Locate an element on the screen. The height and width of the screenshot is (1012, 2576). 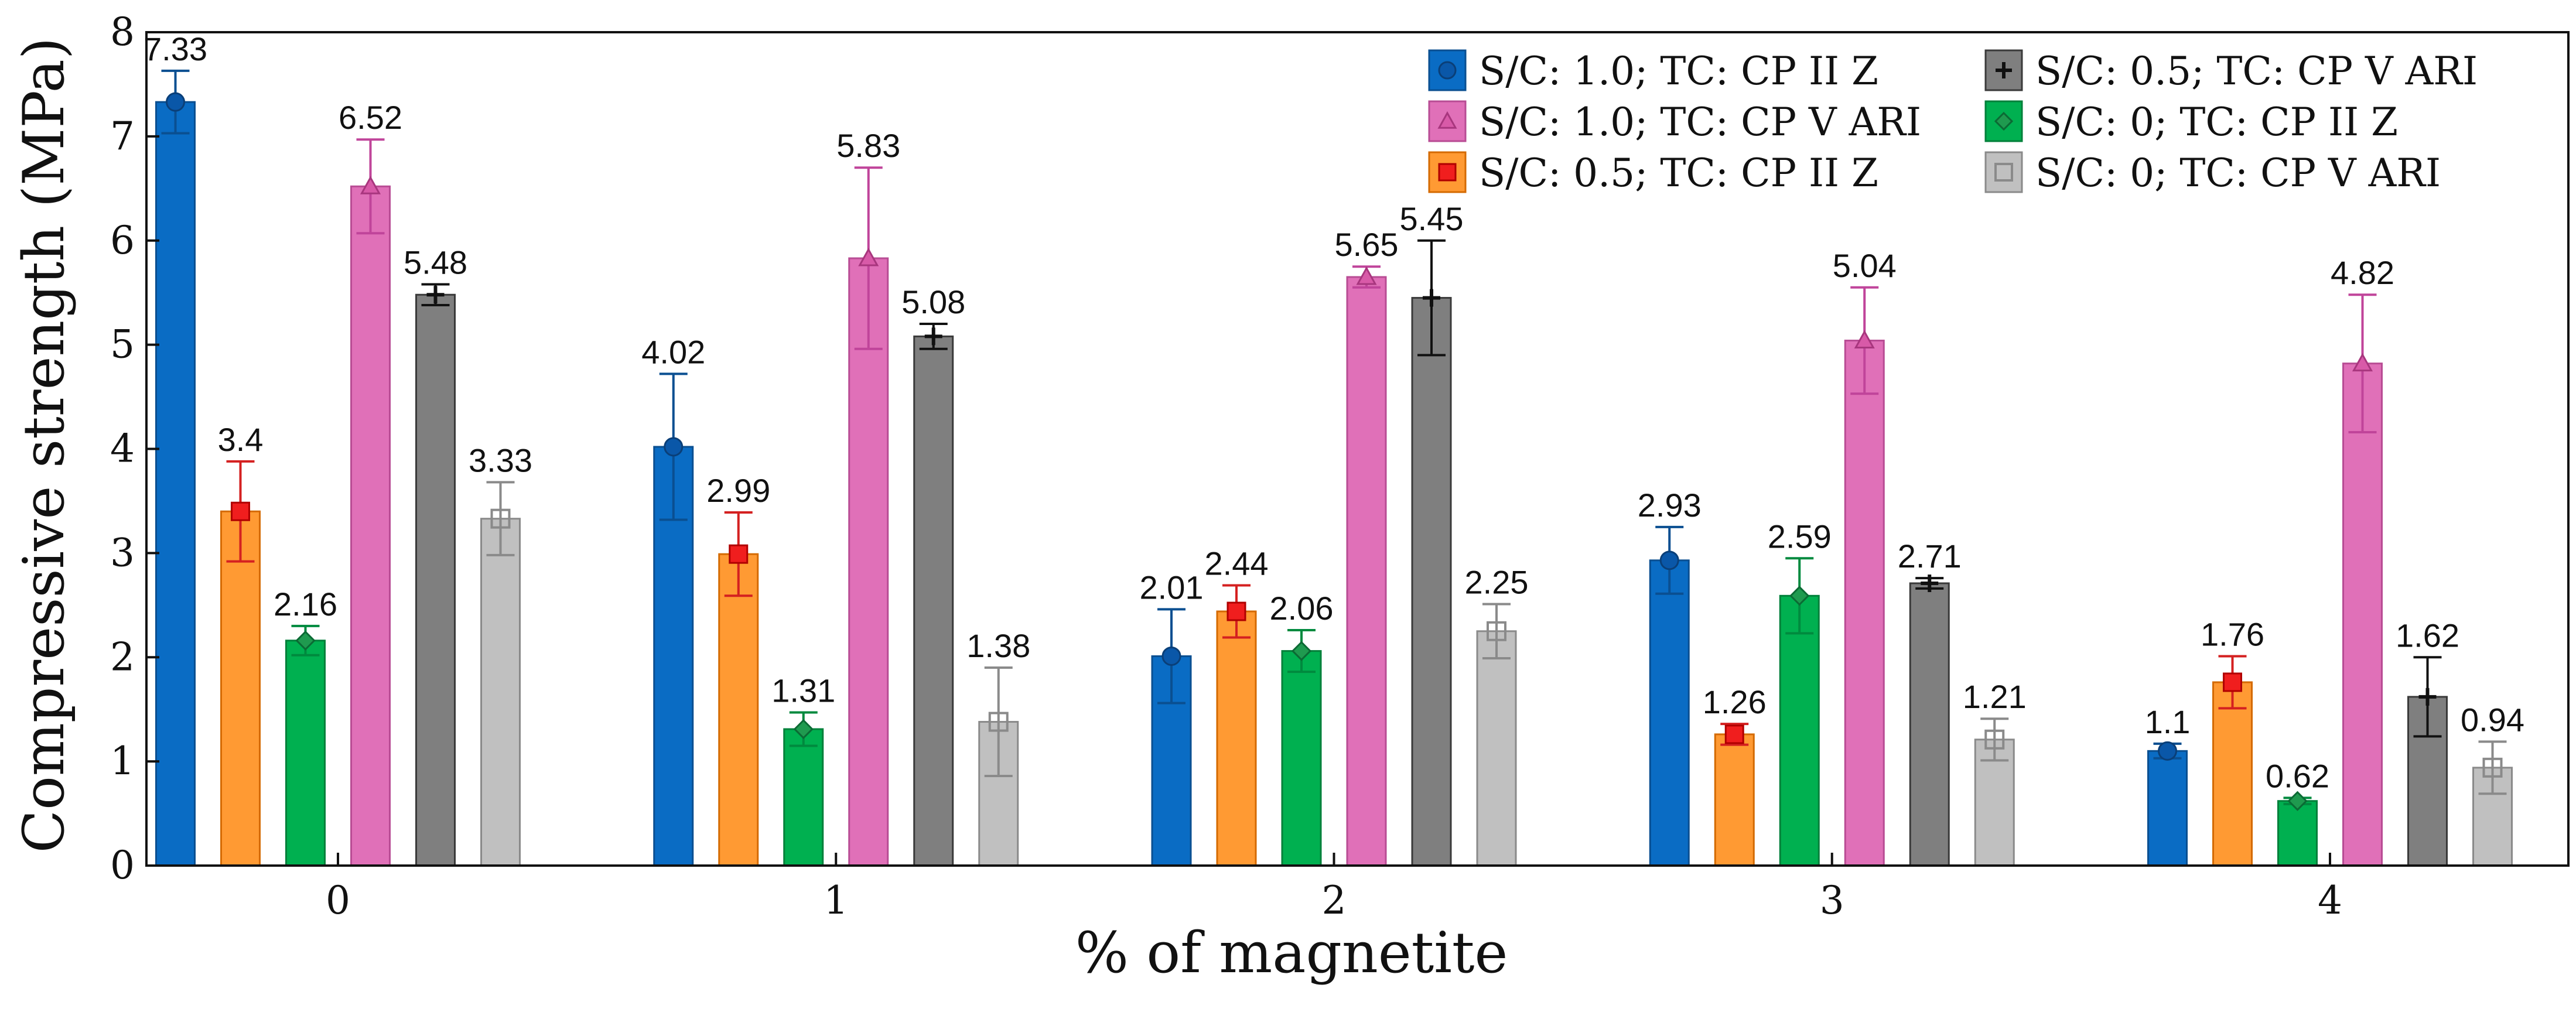
data-label: 2.93 is located at coordinates (1670, 505).